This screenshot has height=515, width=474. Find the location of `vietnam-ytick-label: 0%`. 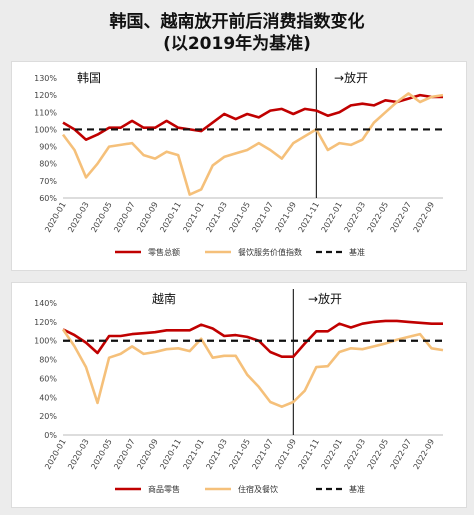

vietnam-ytick-label: 0% is located at coordinates (50, 435).